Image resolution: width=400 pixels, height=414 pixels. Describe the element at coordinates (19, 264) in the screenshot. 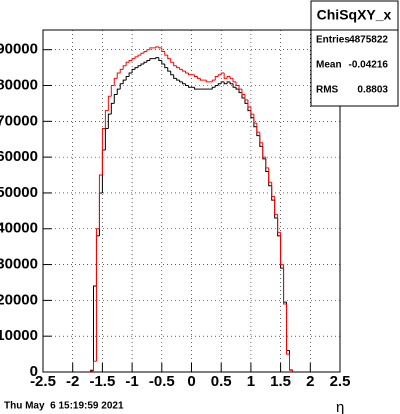

I see `y-tick-label: 30000` at that location.